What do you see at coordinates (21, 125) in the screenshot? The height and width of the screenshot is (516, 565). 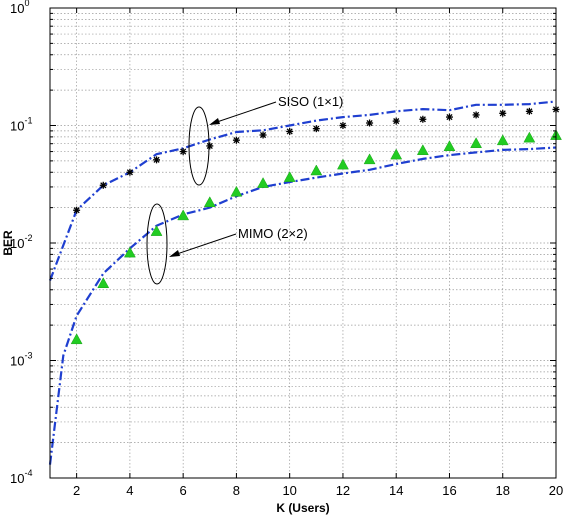 I see `y-tick-label: 10⁻¹` at bounding box center [21, 125].